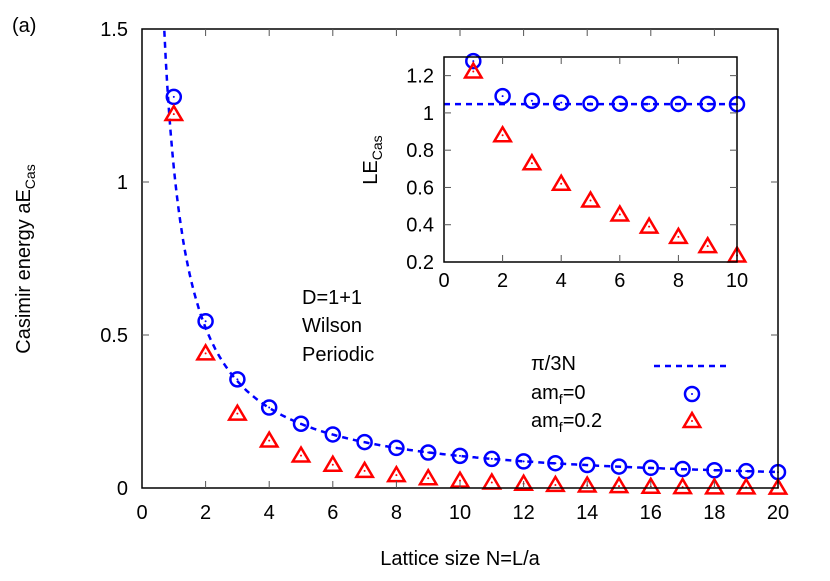  Describe the element at coordinates (714, 513) in the screenshot. I see `x-tick-label: 18` at that location.